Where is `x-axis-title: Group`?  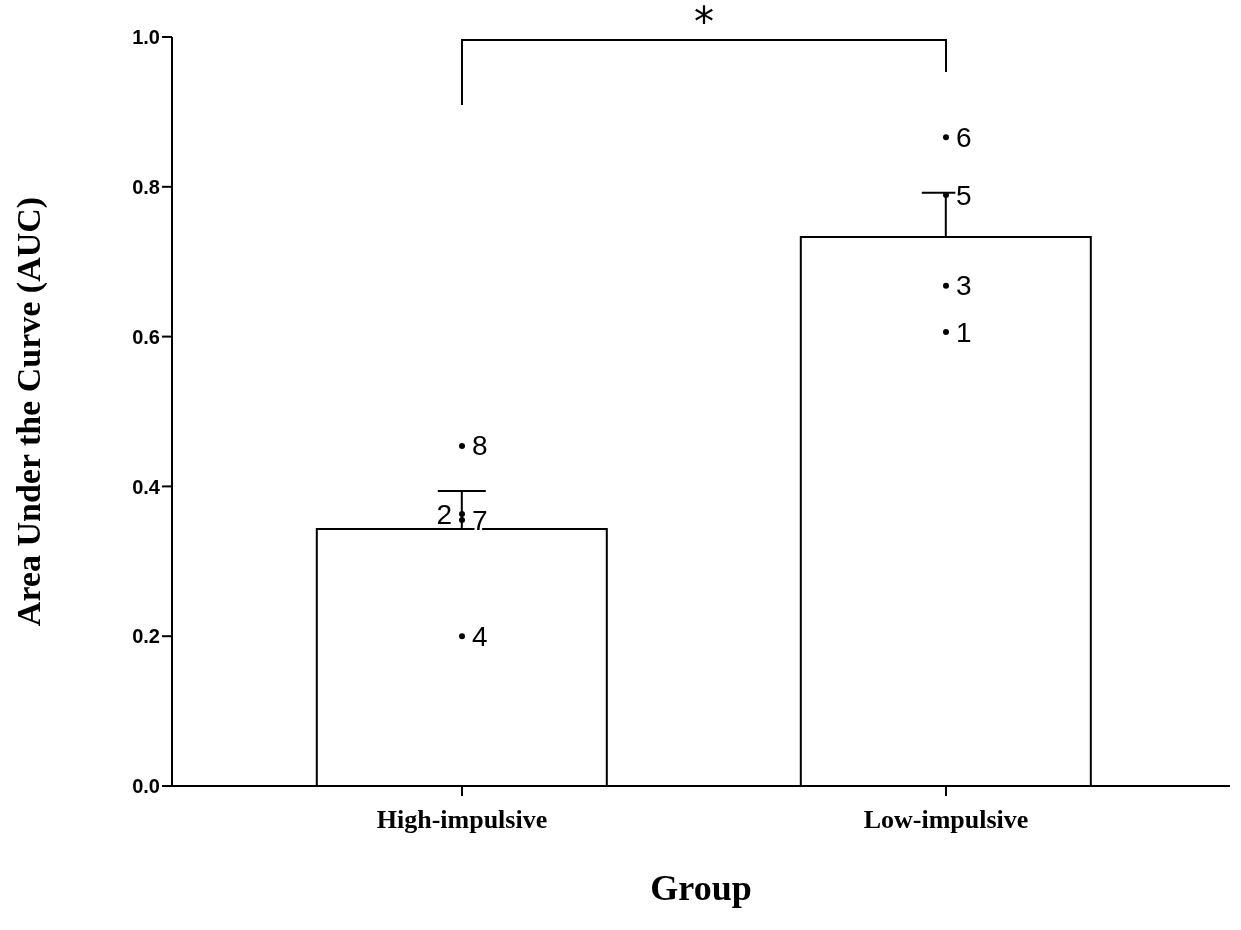
x-axis-title: Group is located at coordinates (701, 888).